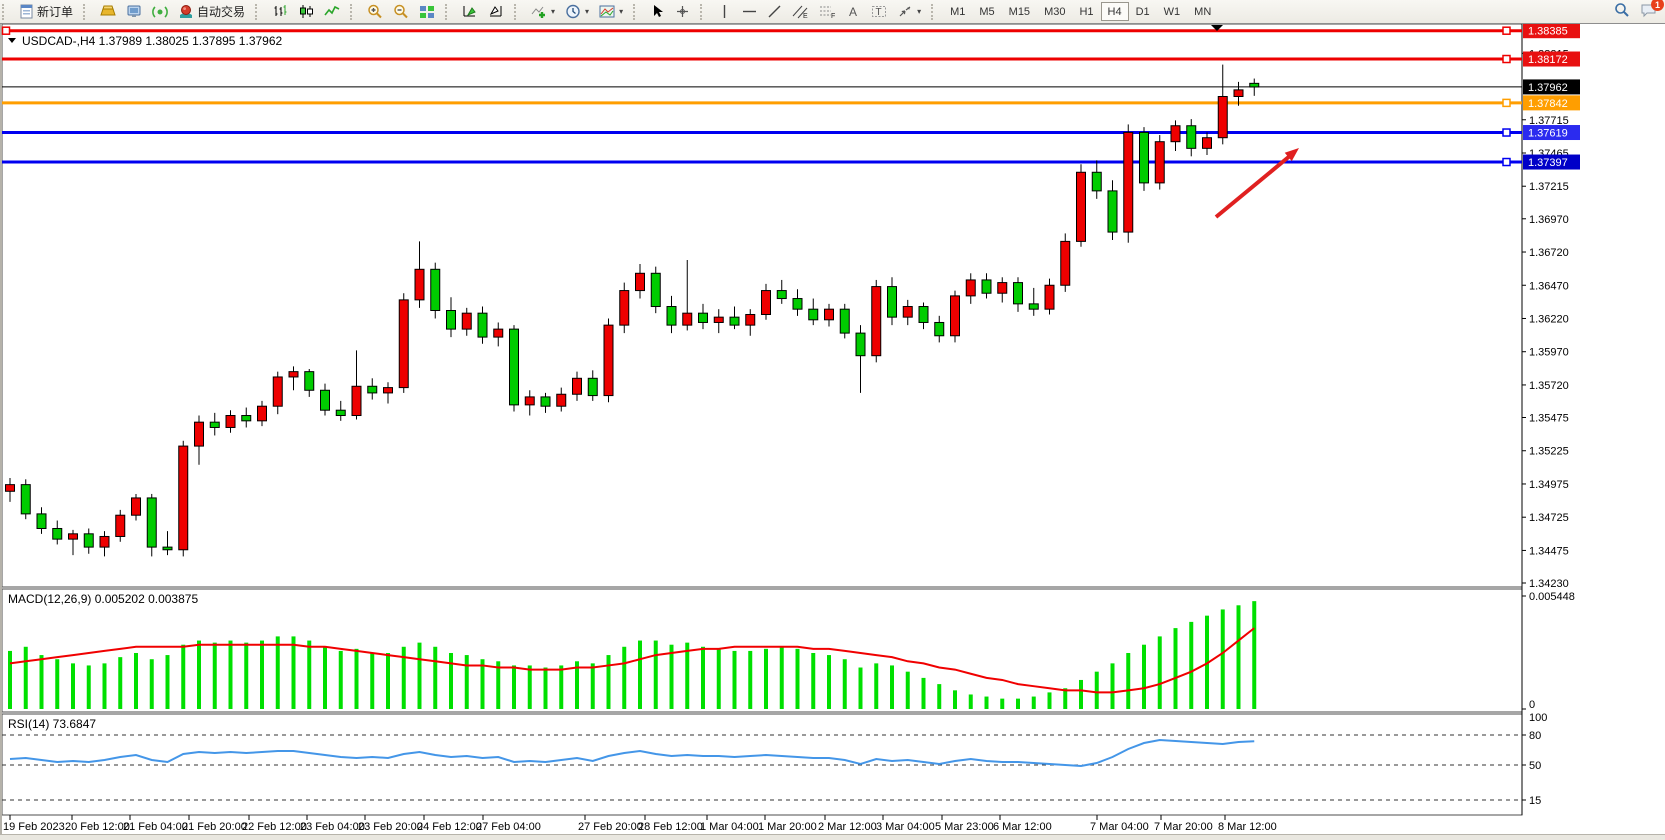 The height and width of the screenshot is (840, 1665). I want to click on zoom-out-button, so click(401, 11).